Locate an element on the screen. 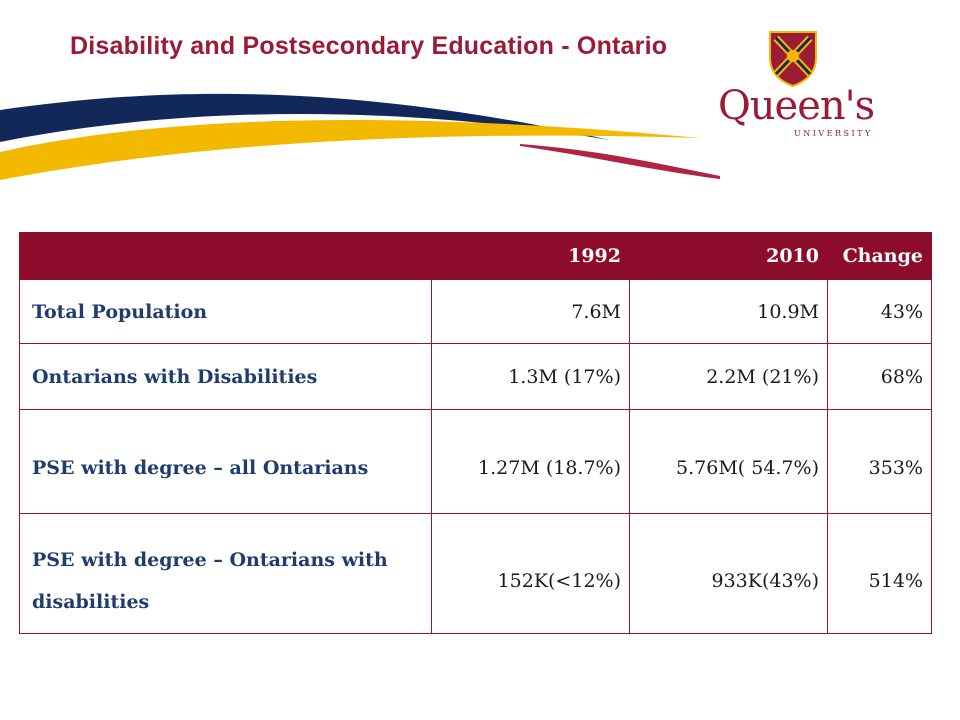 This screenshot has height=720, width=960. cell-2010: 10.9M is located at coordinates (728, 311).